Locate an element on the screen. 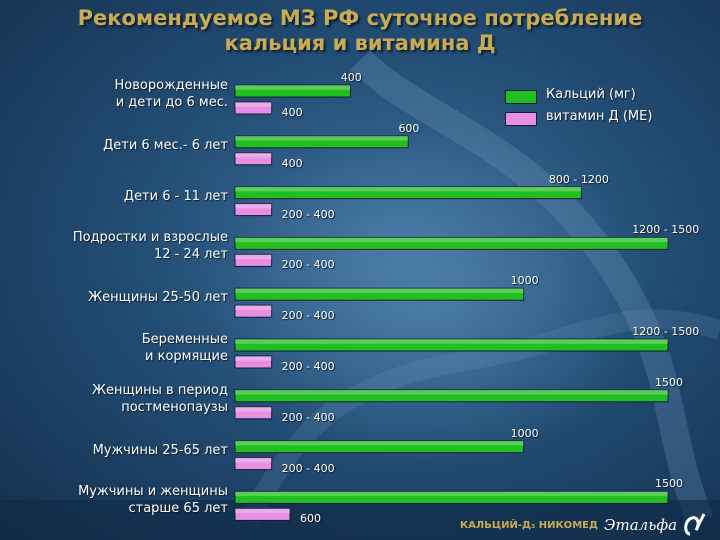  category-label: Новорожденные и дети до 6 мес. is located at coordinates (171, 94).